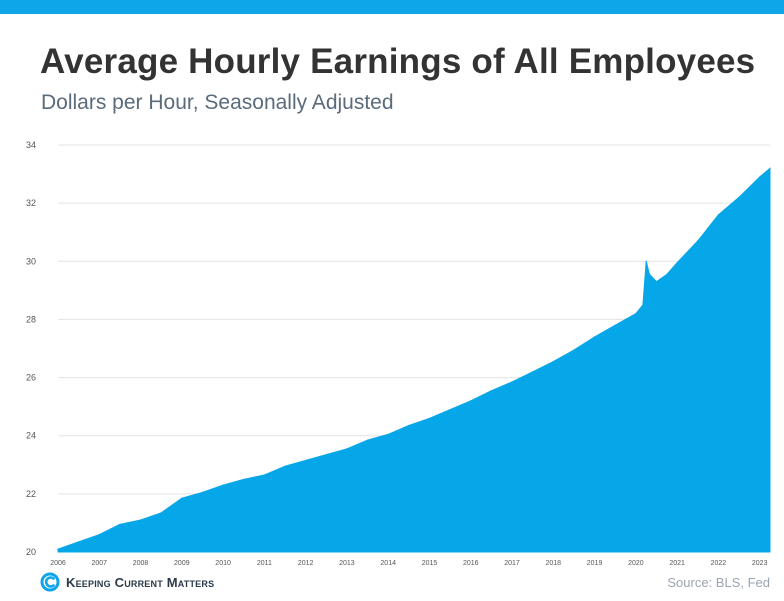 The image size is (784, 601). Describe the element at coordinates (595, 563) in the screenshot. I see `x-tick-label: 2019` at that location.